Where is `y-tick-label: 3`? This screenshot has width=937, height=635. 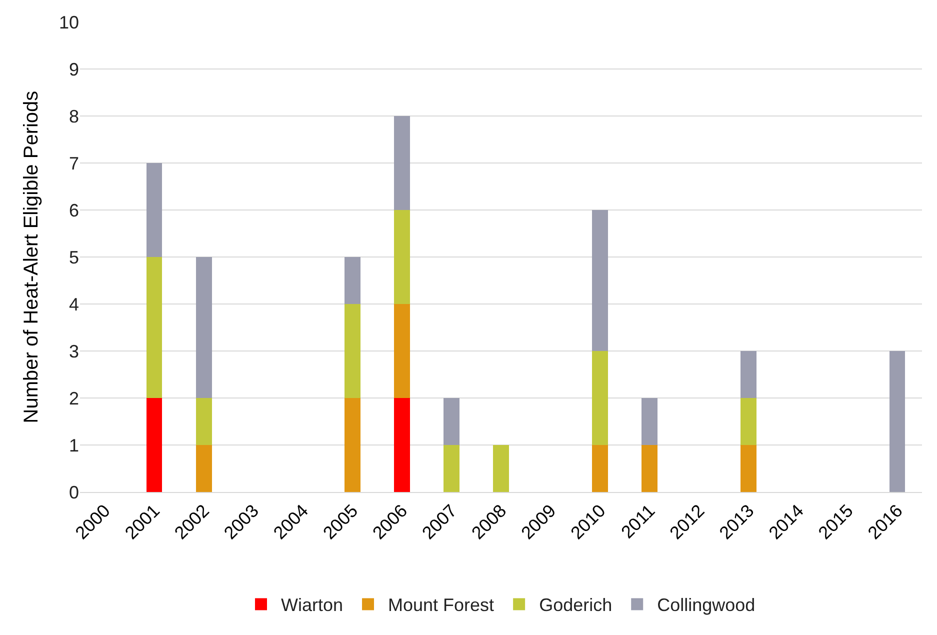
y-tick-label: 3 is located at coordinates (73, 351).